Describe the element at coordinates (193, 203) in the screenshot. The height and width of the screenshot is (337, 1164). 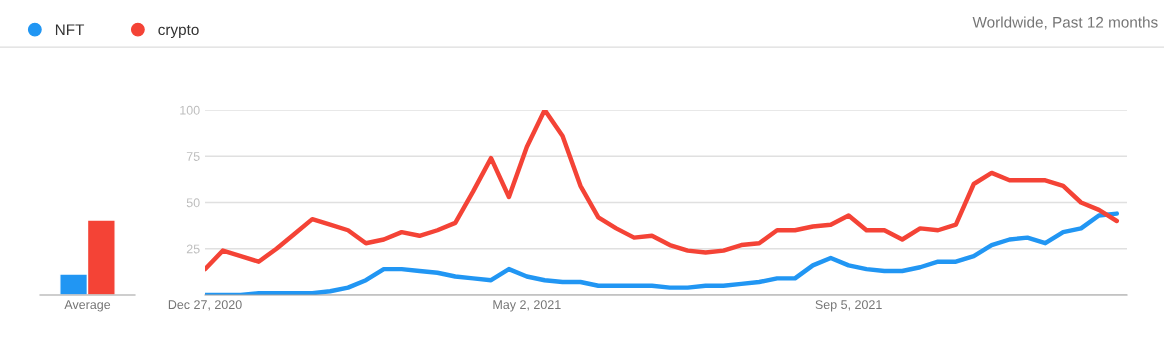
I see `y-tick-label: 50` at that location.